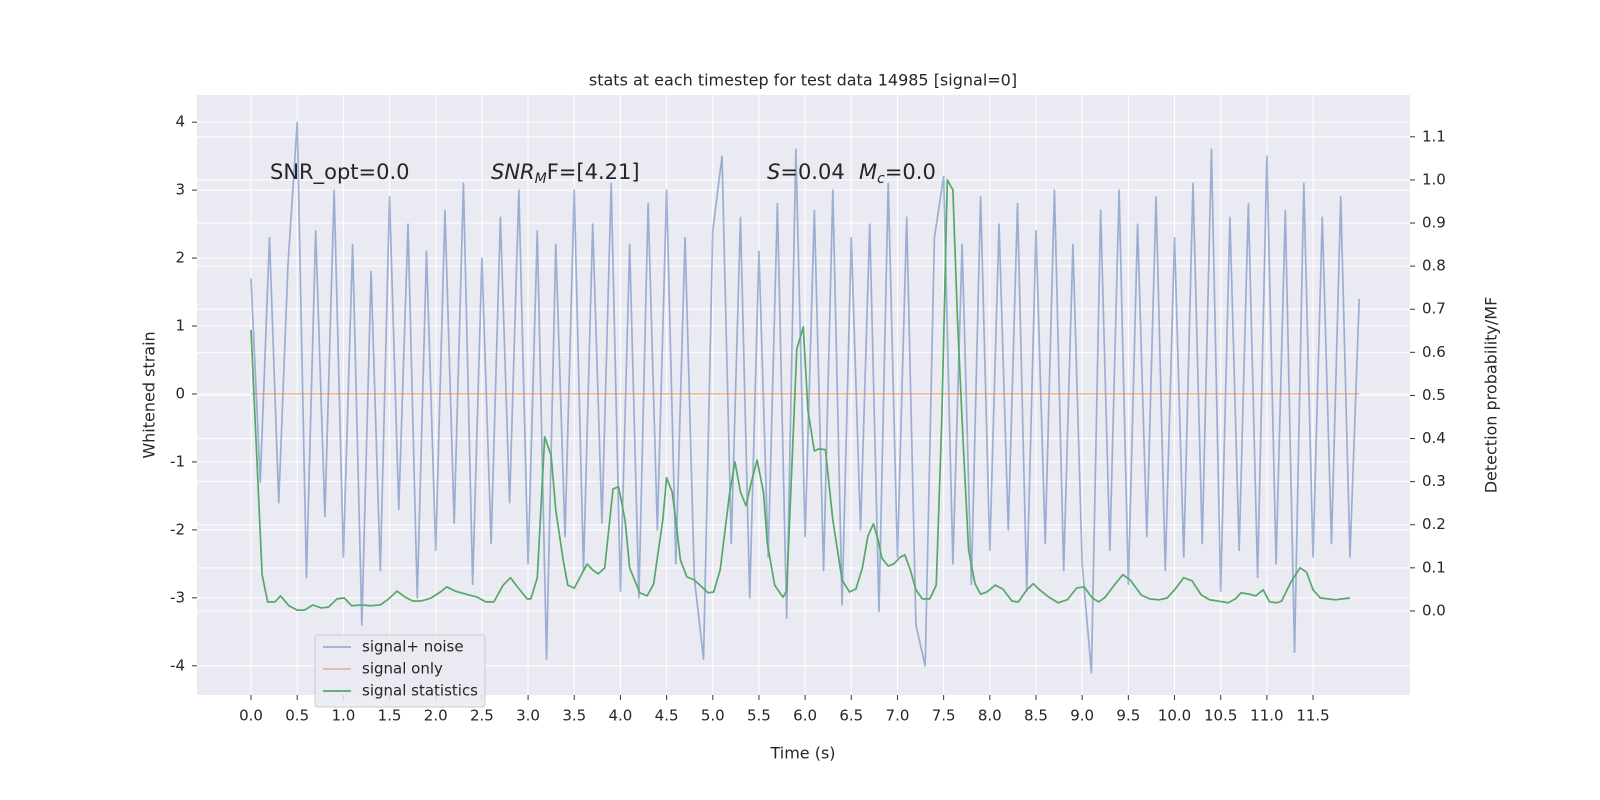 This screenshot has height=800, width=1600. I want to click on y-tick-label: 1, so click(180, 326).